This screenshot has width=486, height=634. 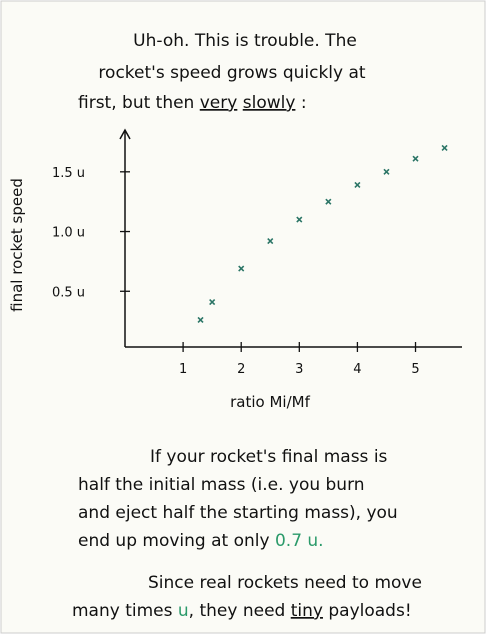 What do you see at coordinates (17, 245) in the screenshot?
I see `y-axis-label: final rocket speed` at bounding box center [17, 245].